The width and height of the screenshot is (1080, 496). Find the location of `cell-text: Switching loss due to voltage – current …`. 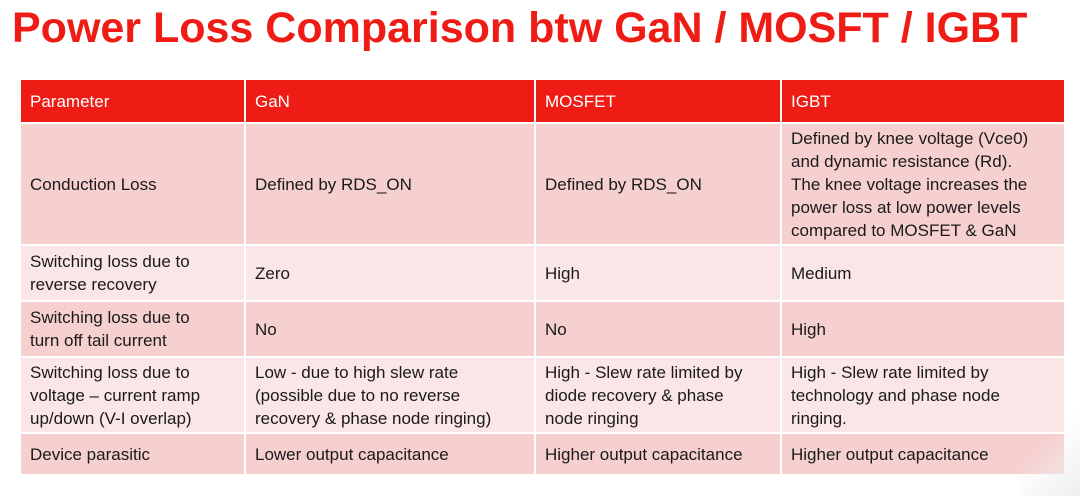

cell-text: Switching loss due to voltage – current … is located at coordinates (115, 395).